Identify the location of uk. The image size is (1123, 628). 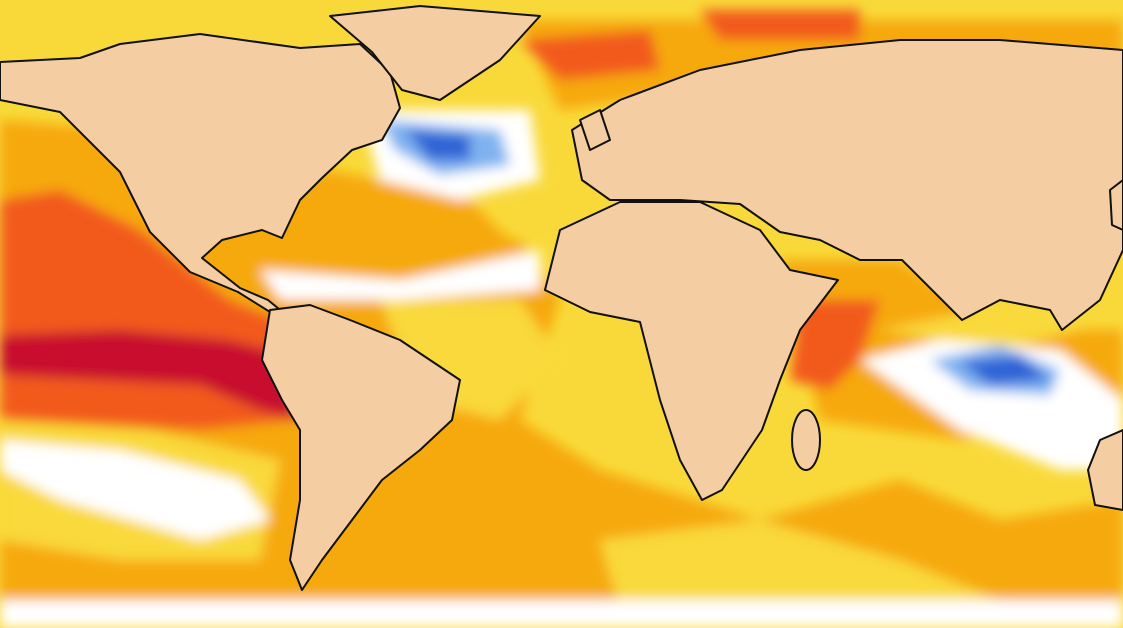
(595, 130).